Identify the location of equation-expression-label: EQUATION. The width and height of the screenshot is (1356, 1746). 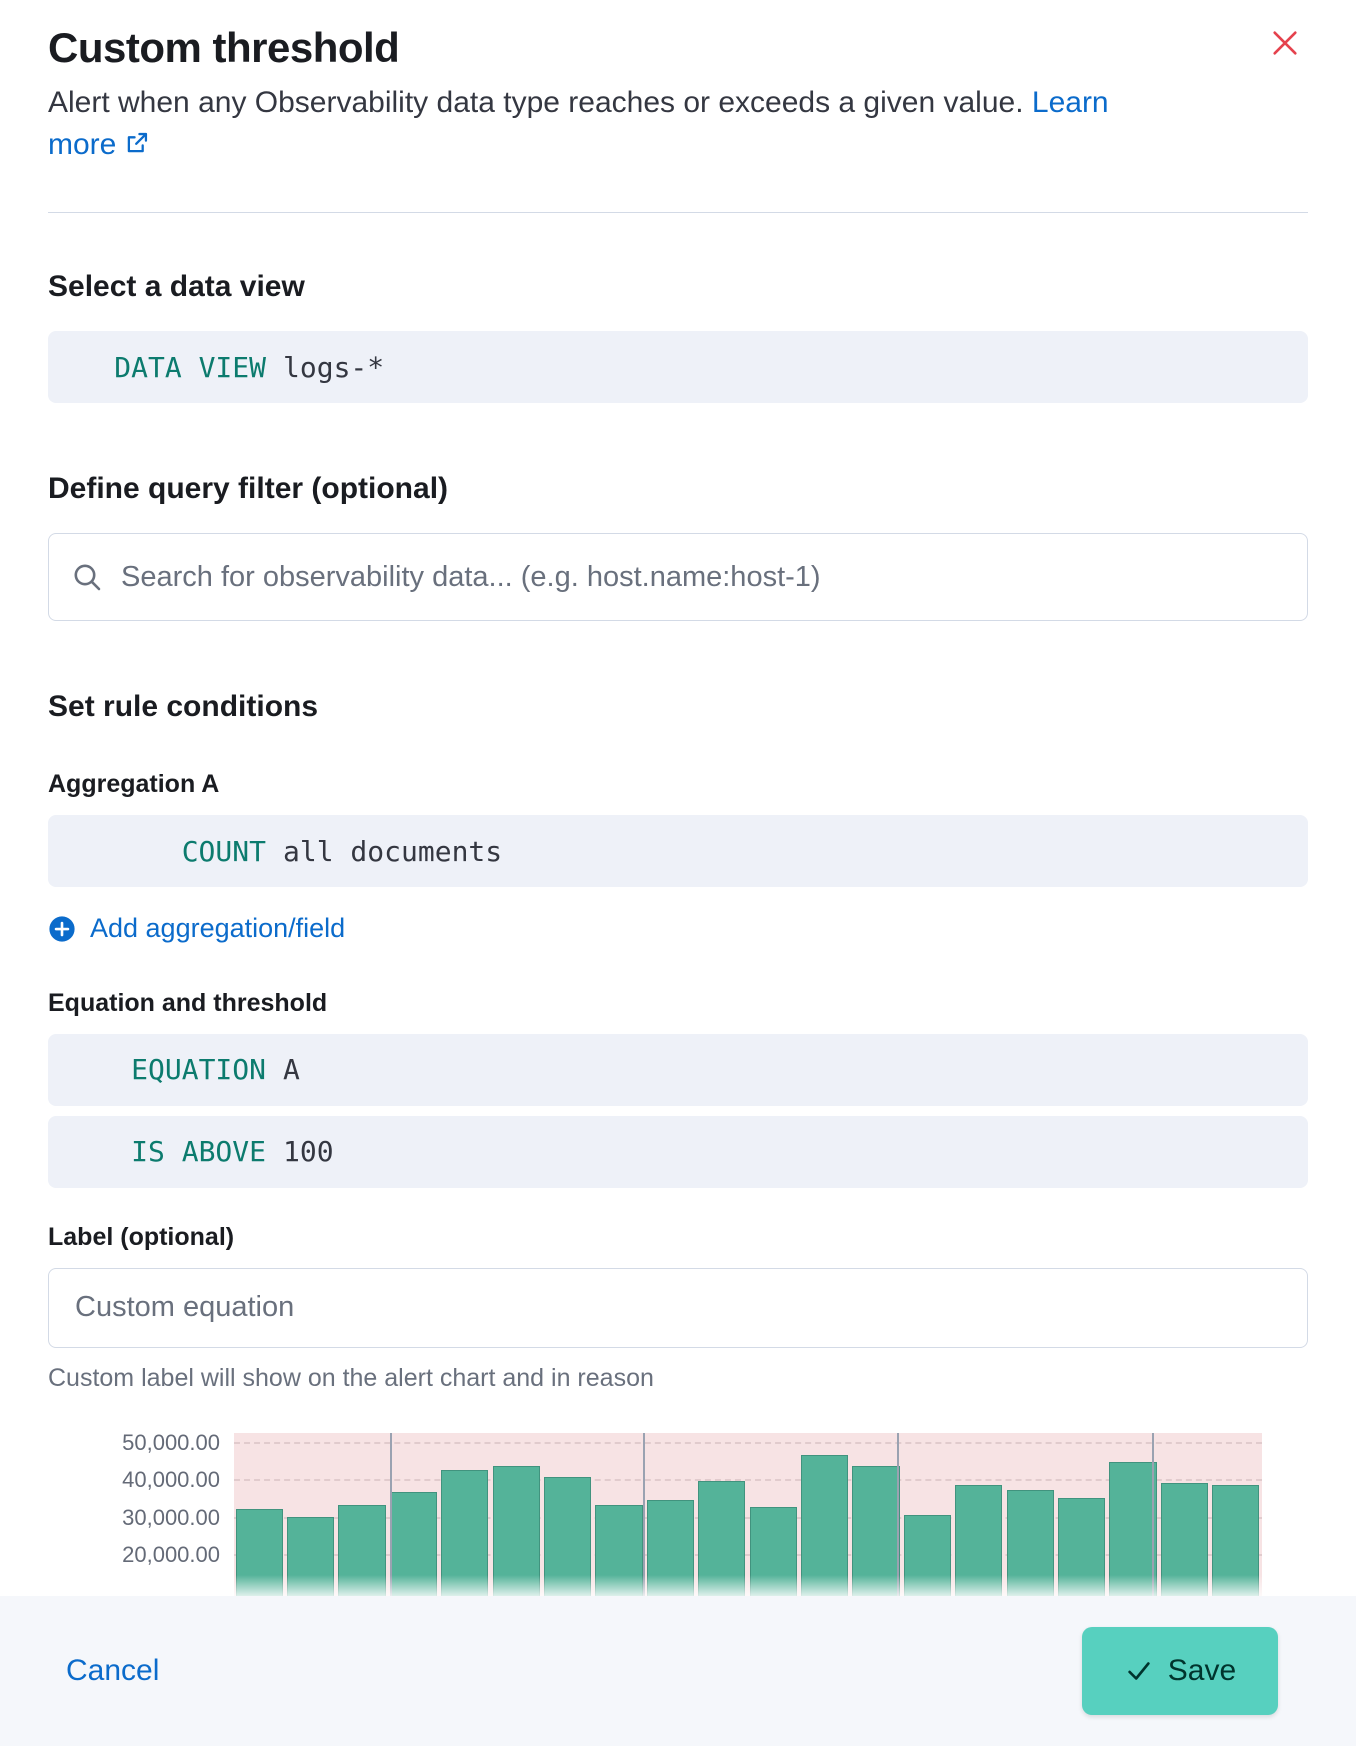
(198, 1069).